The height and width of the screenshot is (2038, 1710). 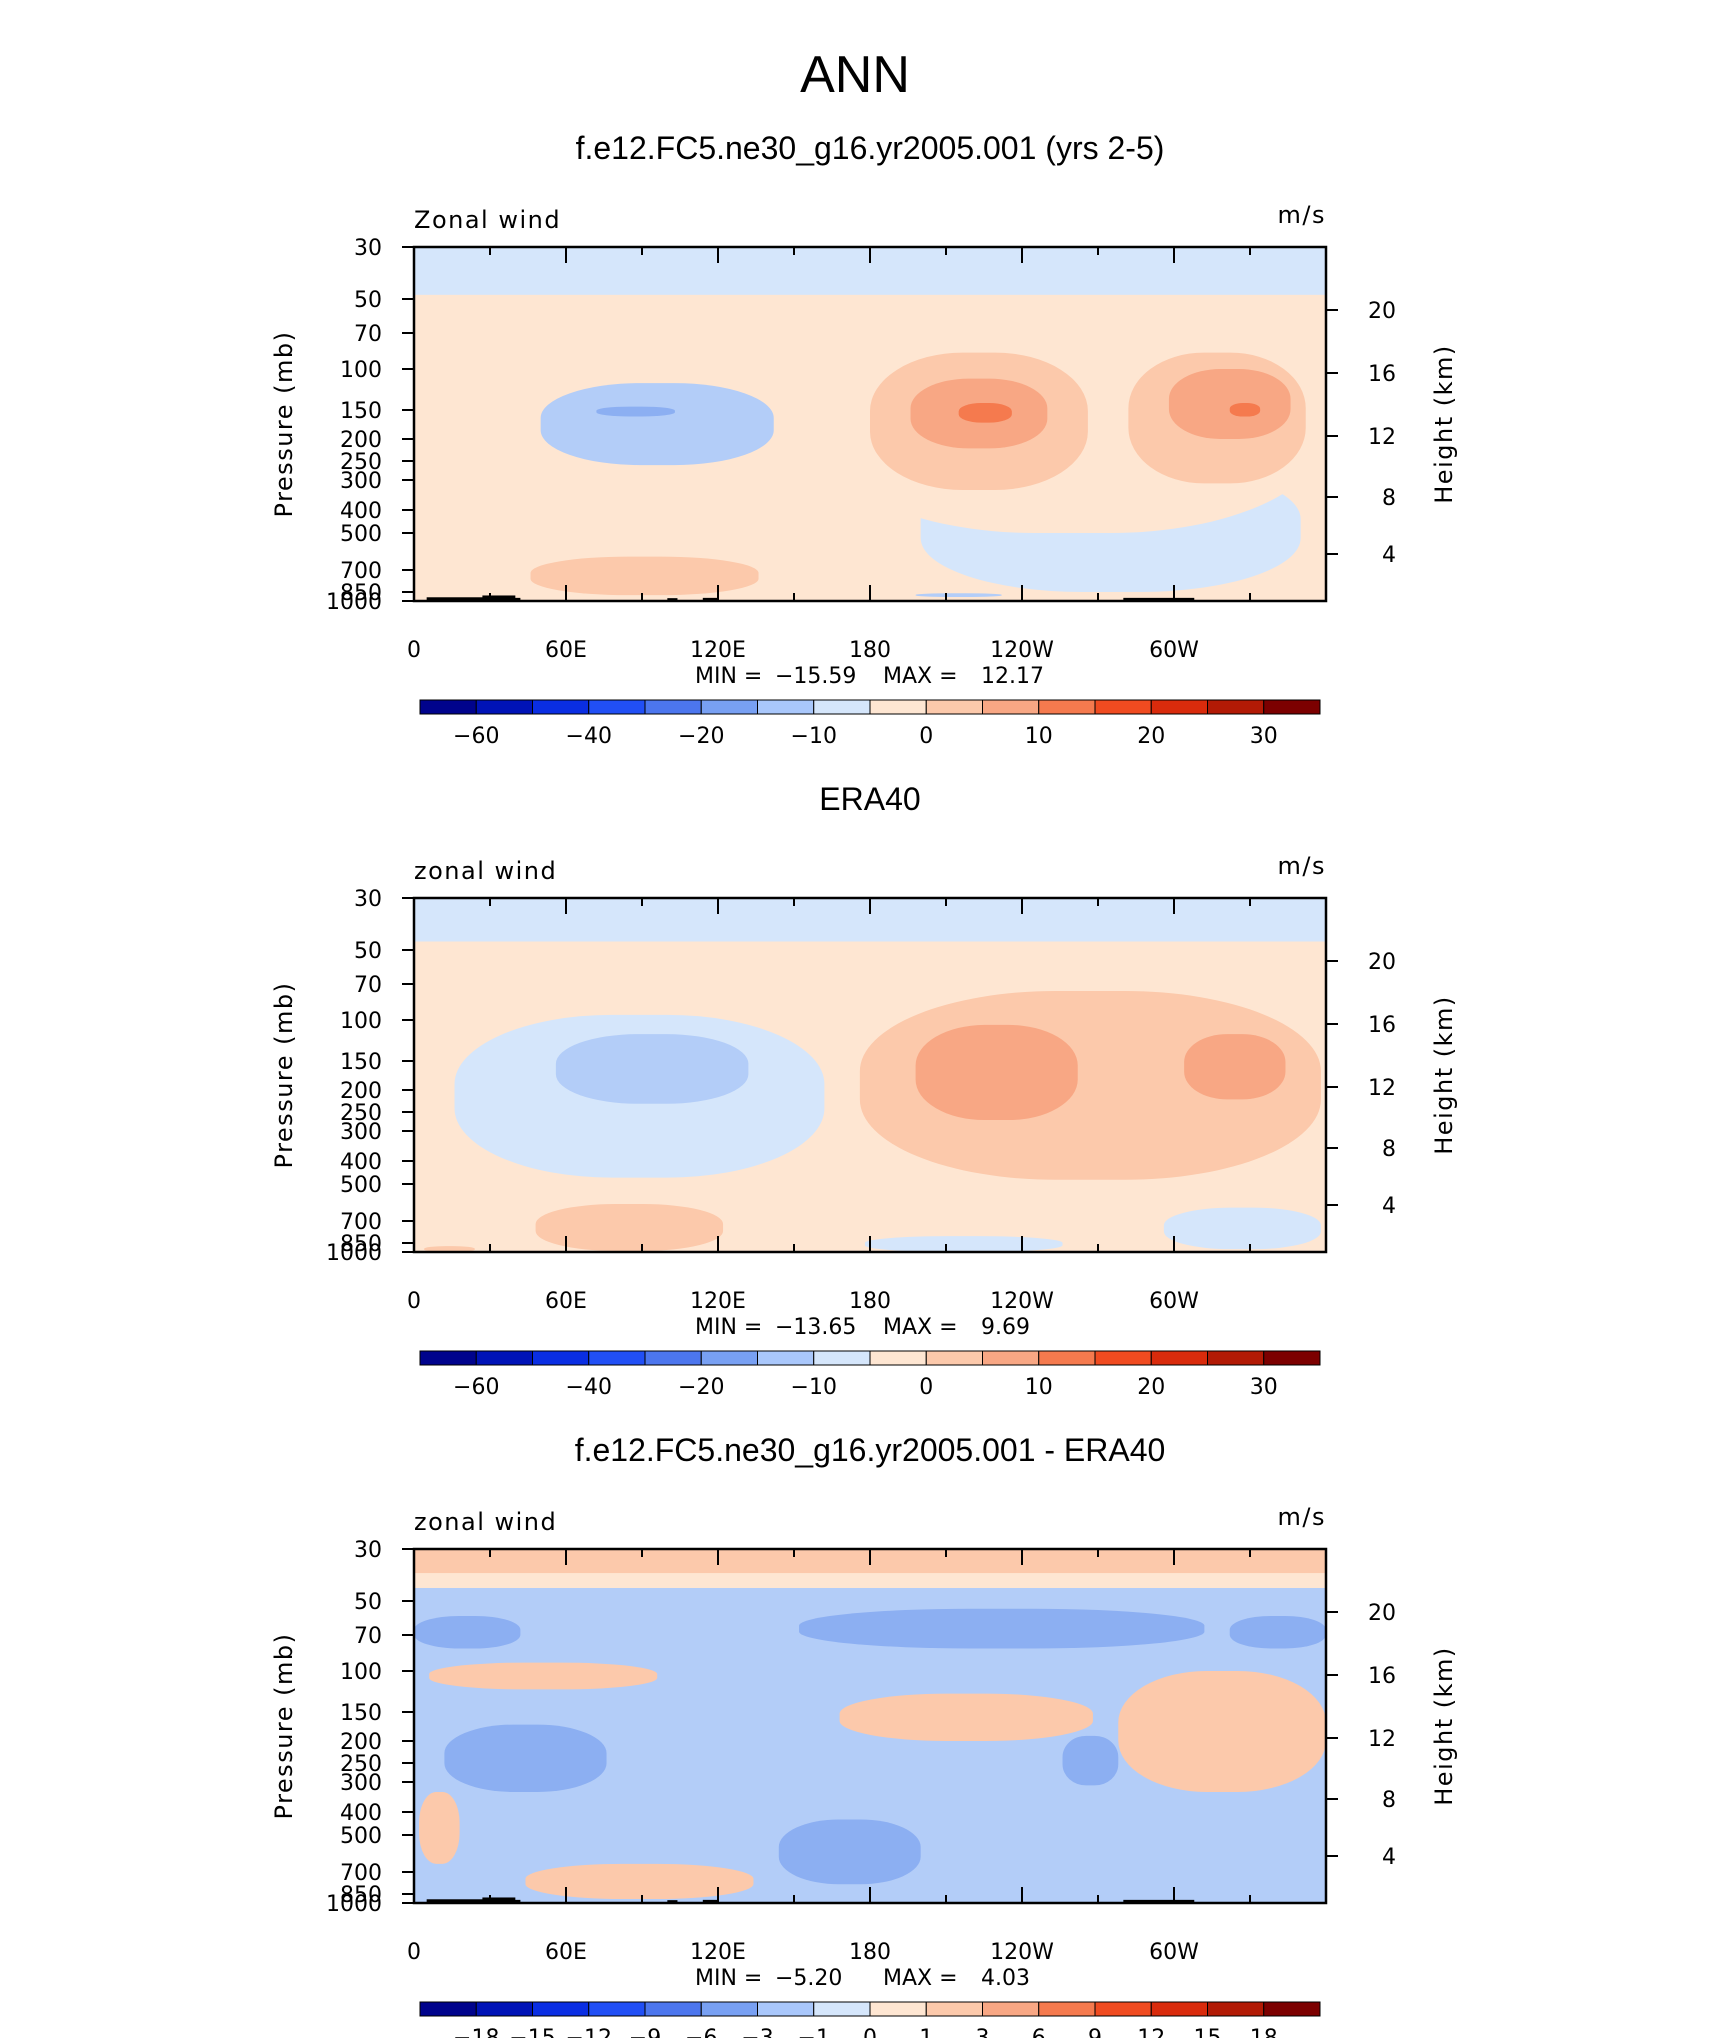 What do you see at coordinates (1302, 866) in the screenshot?
I see `units-label: m/s` at bounding box center [1302, 866].